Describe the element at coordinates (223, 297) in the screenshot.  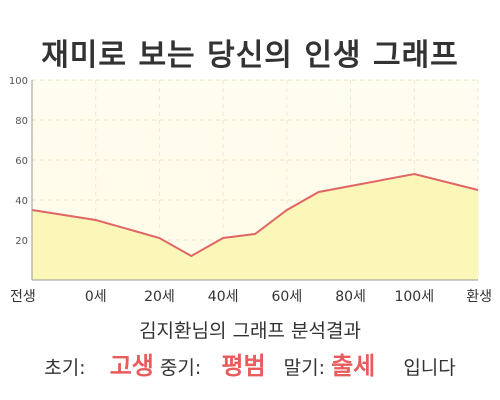
I see `x-tick-label: 40세` at that location.